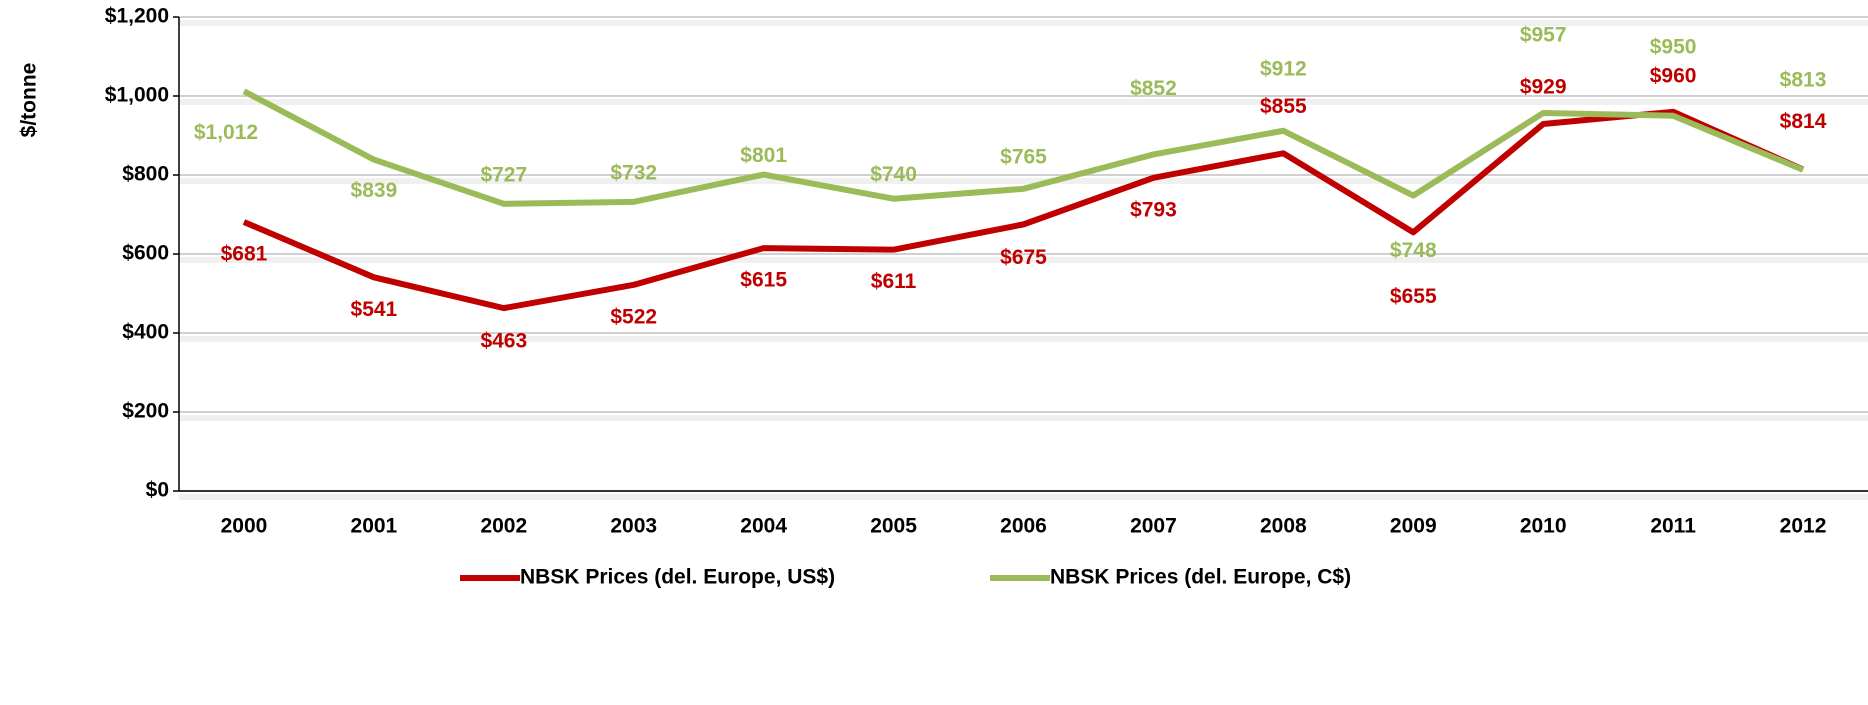  What do you see at coordinates (1283, 68) in the screenshot?
I see `data-label: $912` at bounding box center [1283, 68].